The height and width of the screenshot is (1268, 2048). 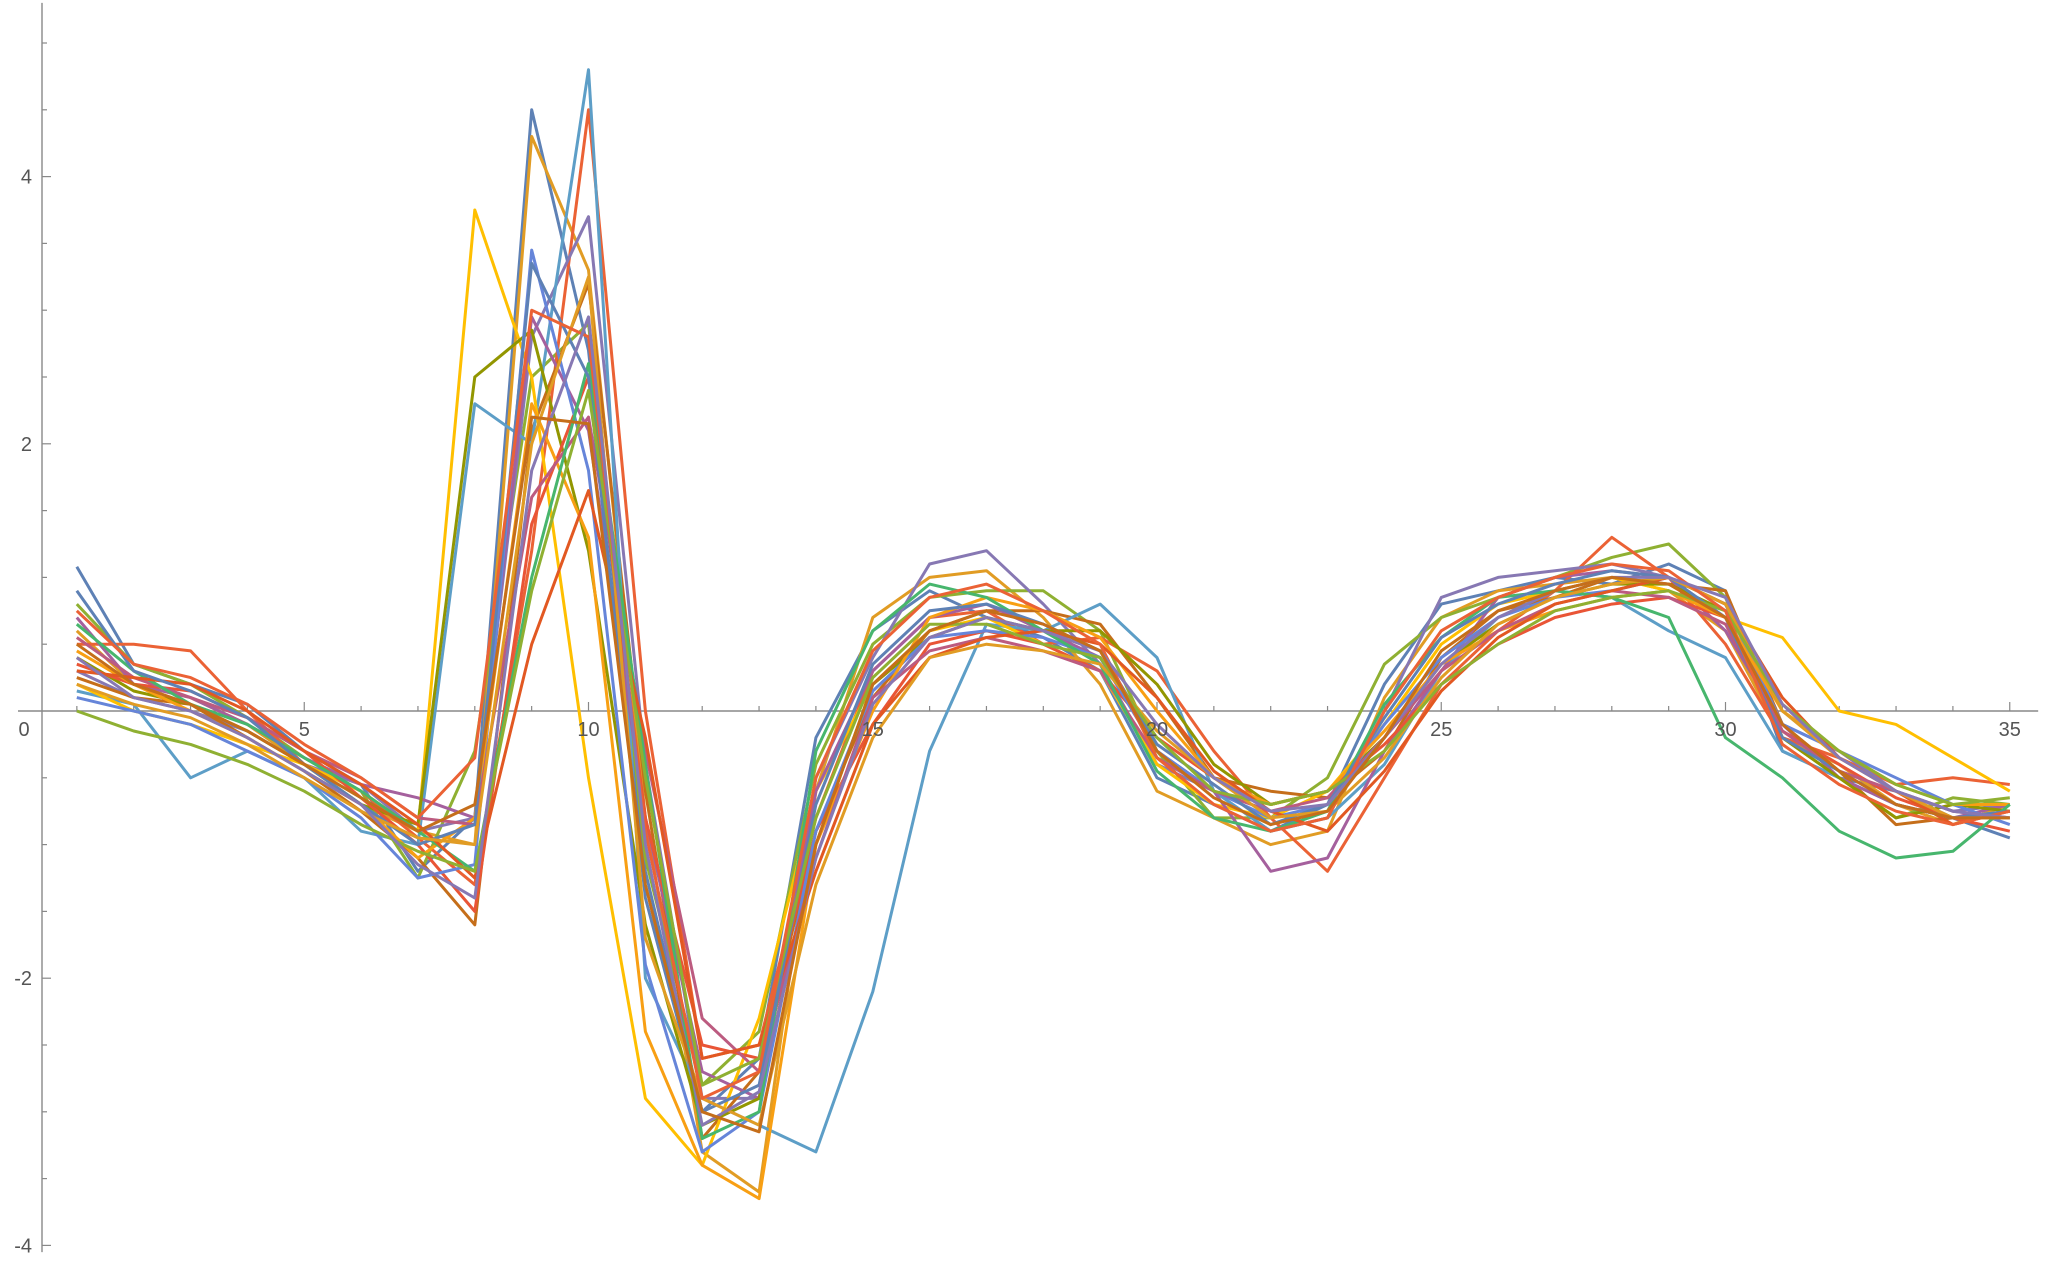 I want to click on y-tick-label: -2, so click(x=23, y=979).